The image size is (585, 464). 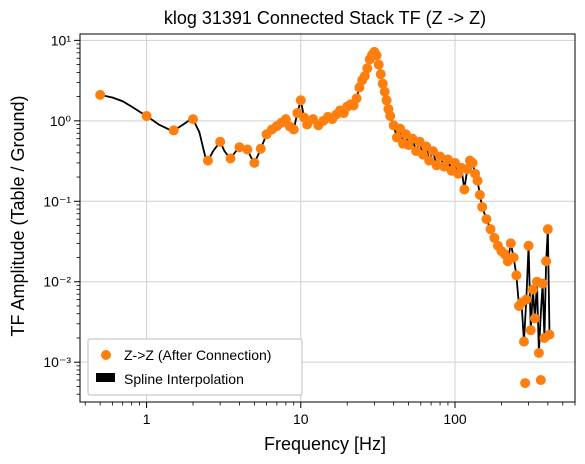 What do you see at coordinates (325, 444) in the screenshot?
I see `x-axis-label: Frequency [Hz]` at bounding box center [325, 444].